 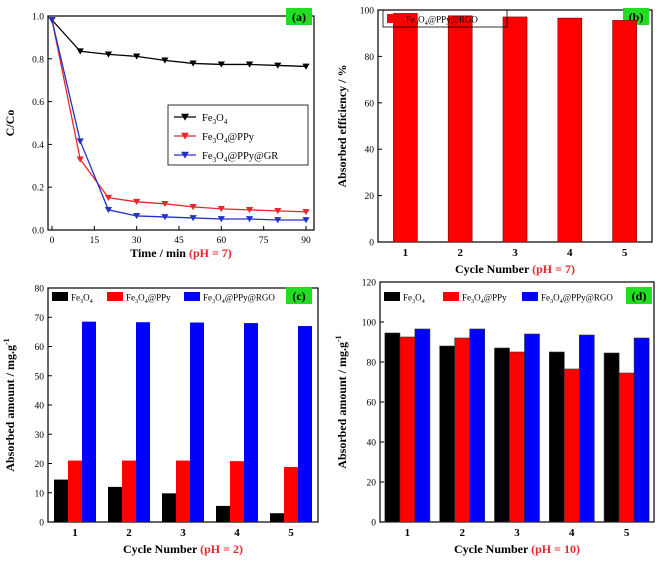 What do you see at coordinates (38, 189) in the screenshot?
I see `y-tick-label: 0.2` at bounding box center [38, 189].